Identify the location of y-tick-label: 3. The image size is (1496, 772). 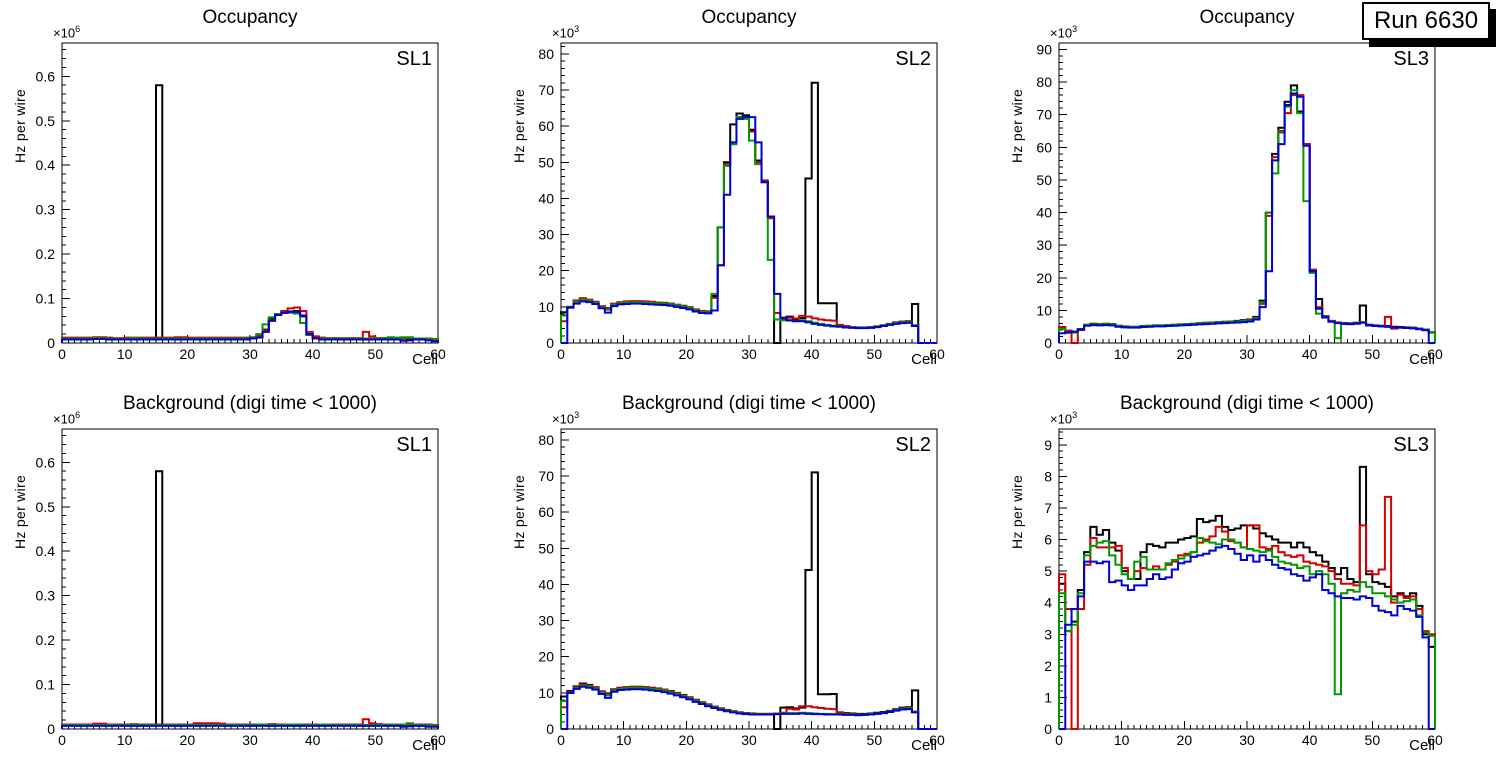
(1048, 634).